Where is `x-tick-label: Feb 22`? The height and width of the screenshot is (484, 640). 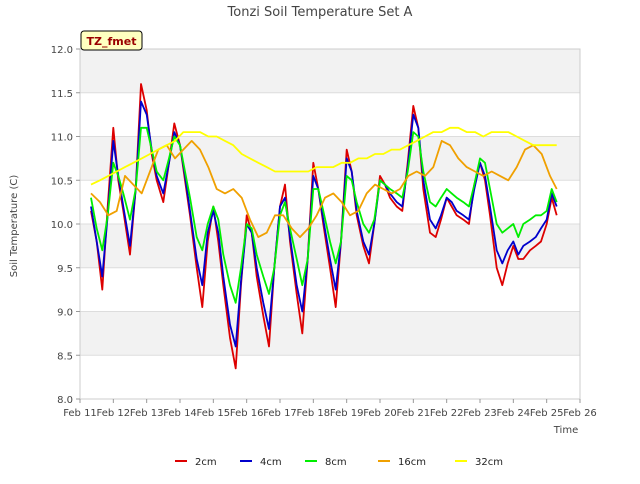
x-tick-label: Feb 22 is located at coordinates (447, 413).